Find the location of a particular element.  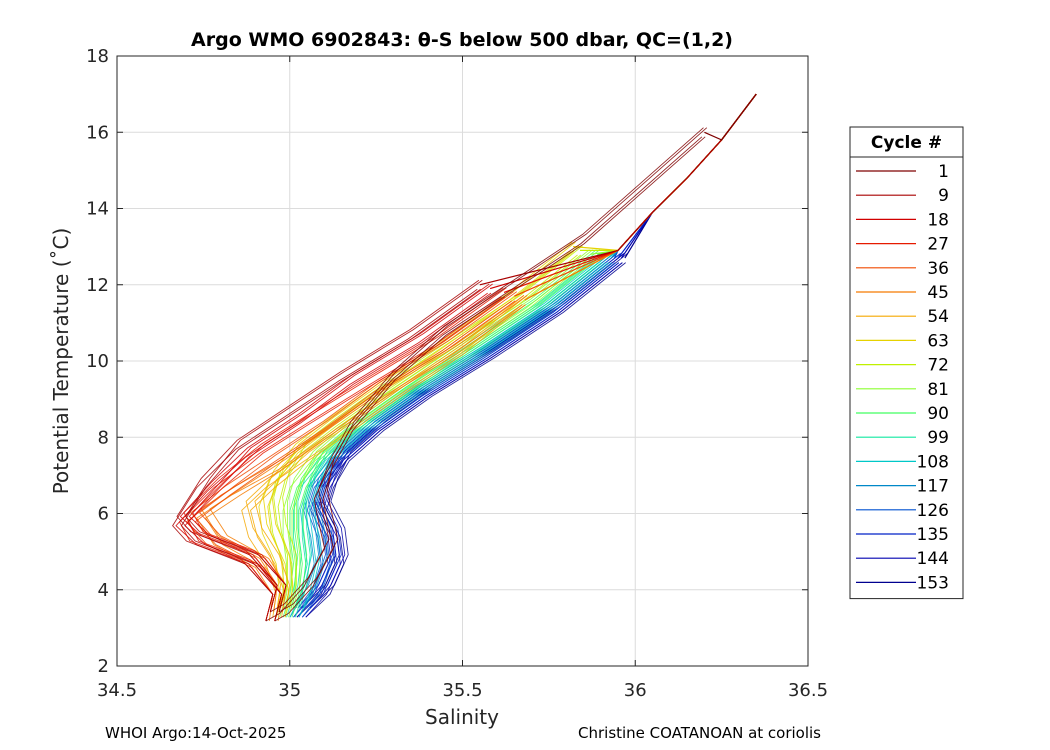

legend-label-144: 144 is located at coordinates (933, 559).